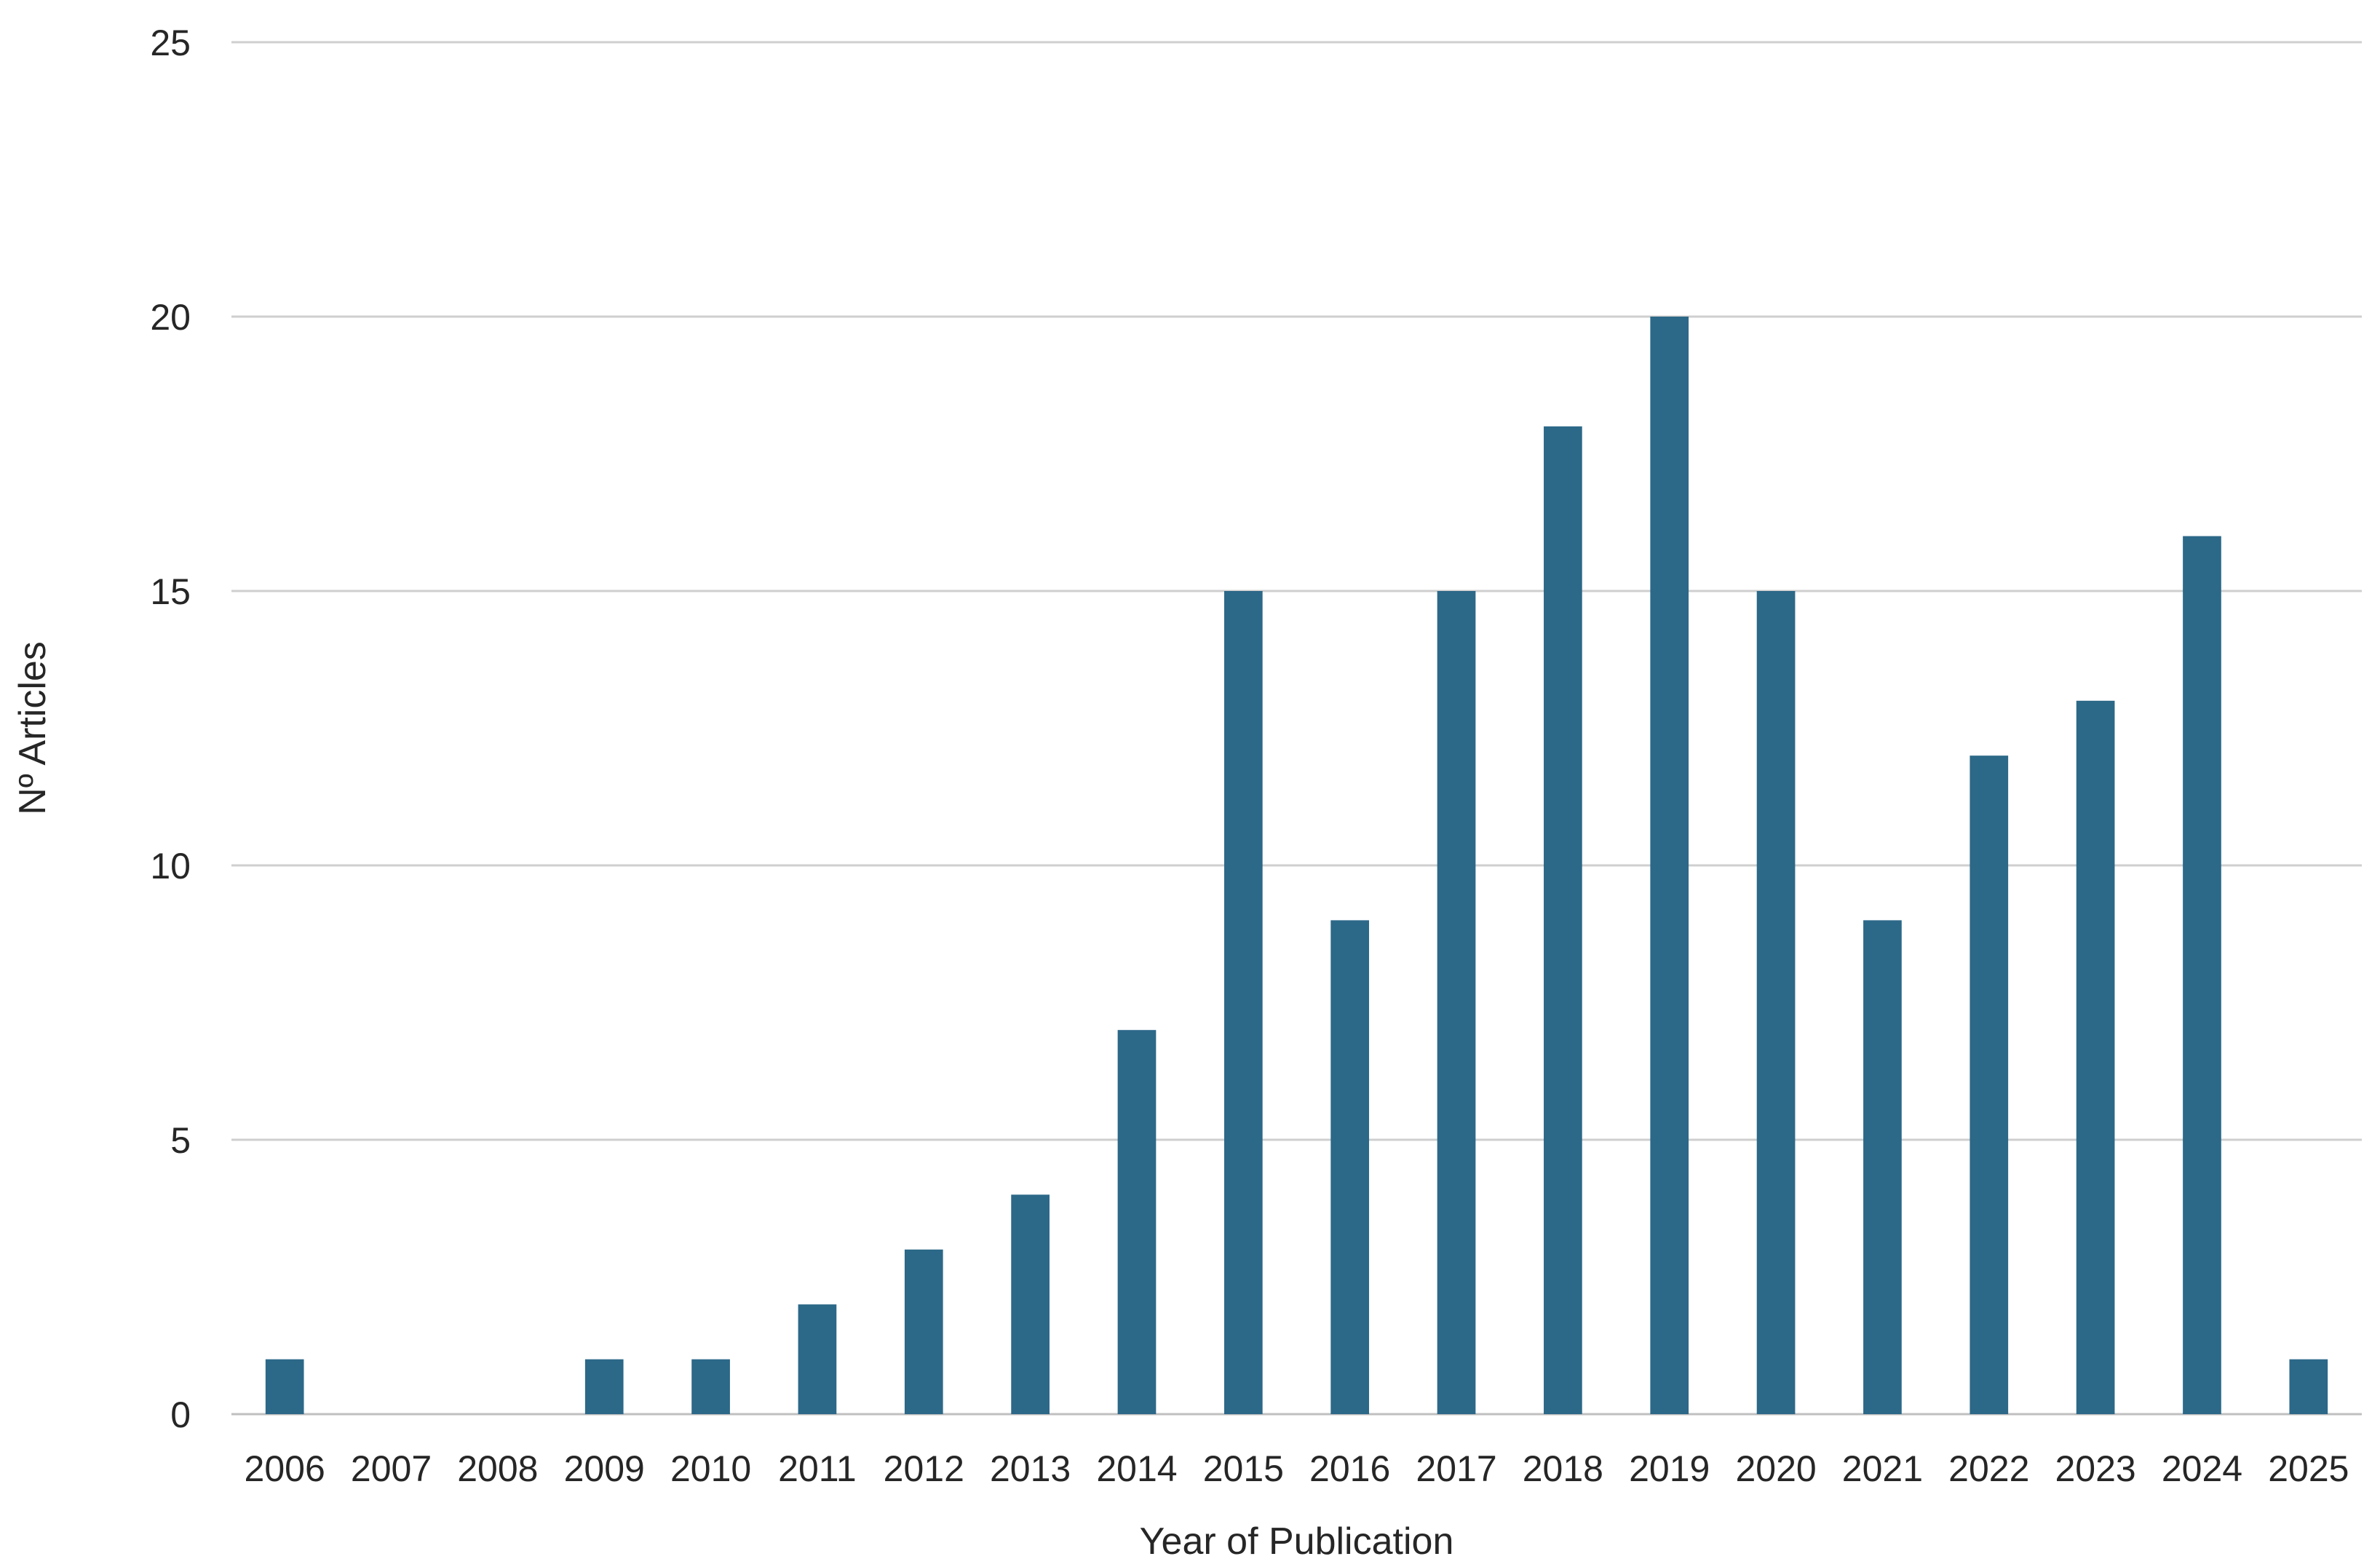 The image size is (2380, 1567). What do you see at coordinates (1988, 1468) in the screenshot?
I see `x-tick-label: 2022` at bounding box center [1988, 1468].